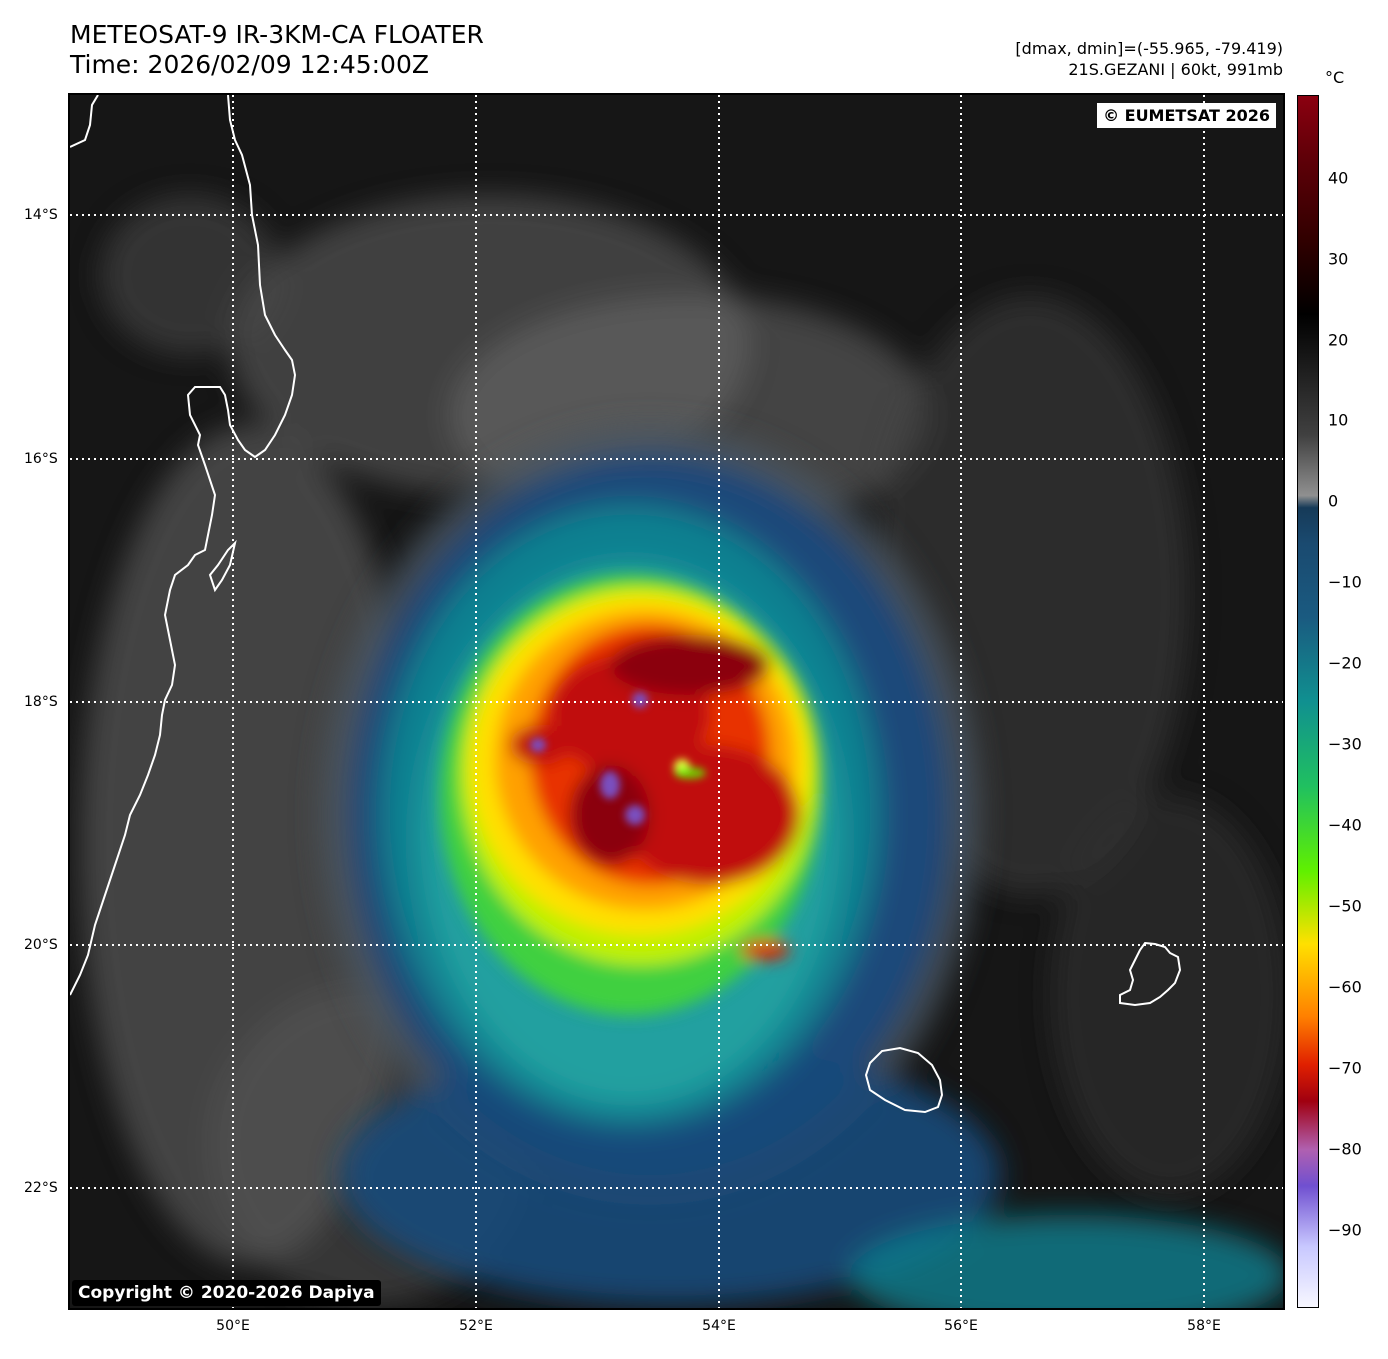 The image size is (1388, 1359). I want to click on colorbar-tick-minus90: −90, so click(1345, 1230).